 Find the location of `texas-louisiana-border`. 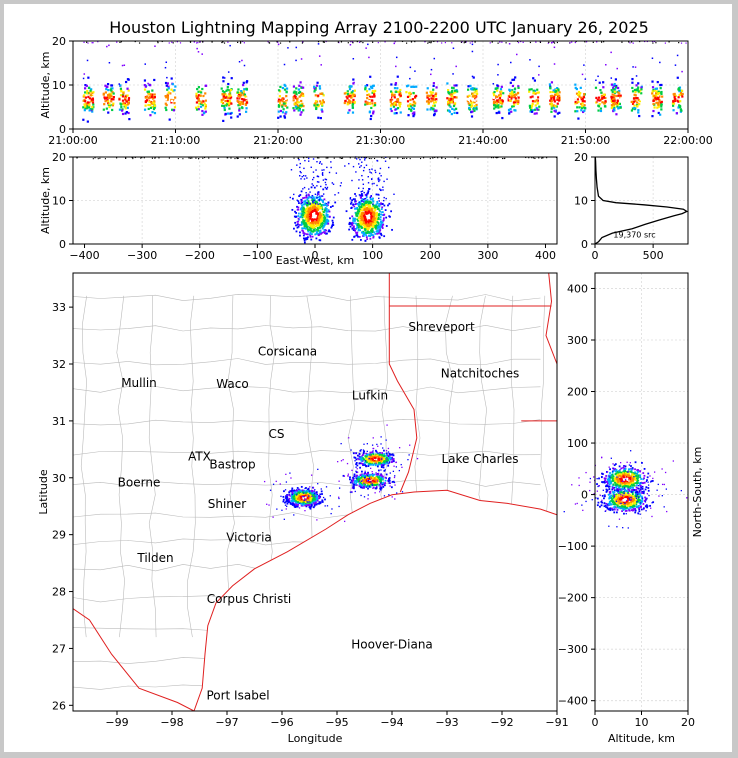

texas-louisiana-border is located at coordinates (403, 383).